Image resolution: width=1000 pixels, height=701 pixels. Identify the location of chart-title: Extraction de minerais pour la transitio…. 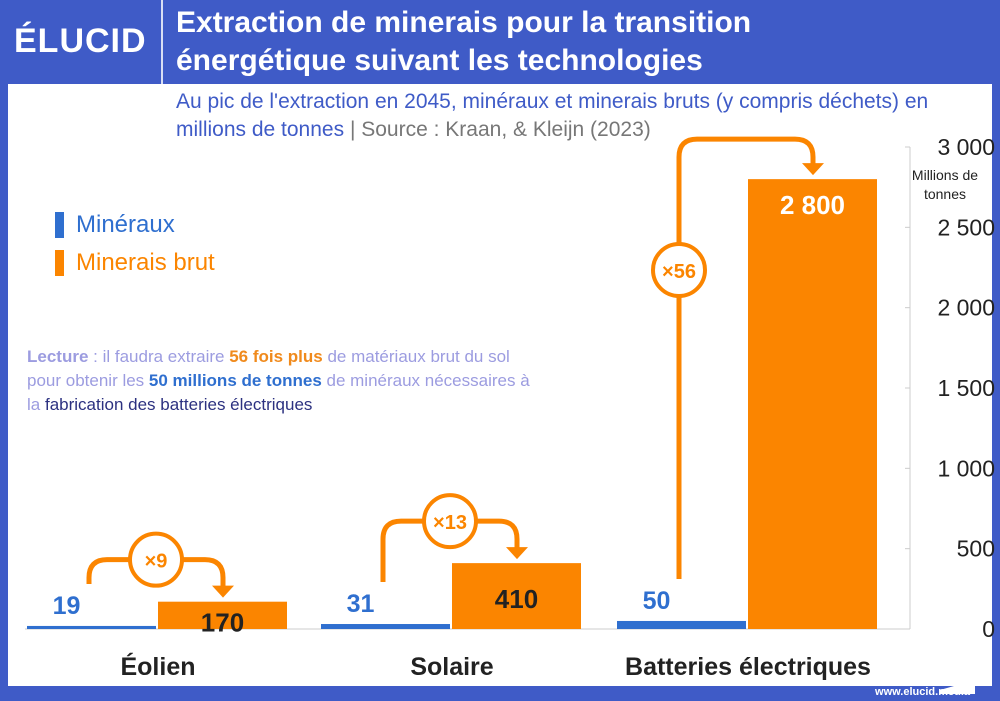
(463, 42).